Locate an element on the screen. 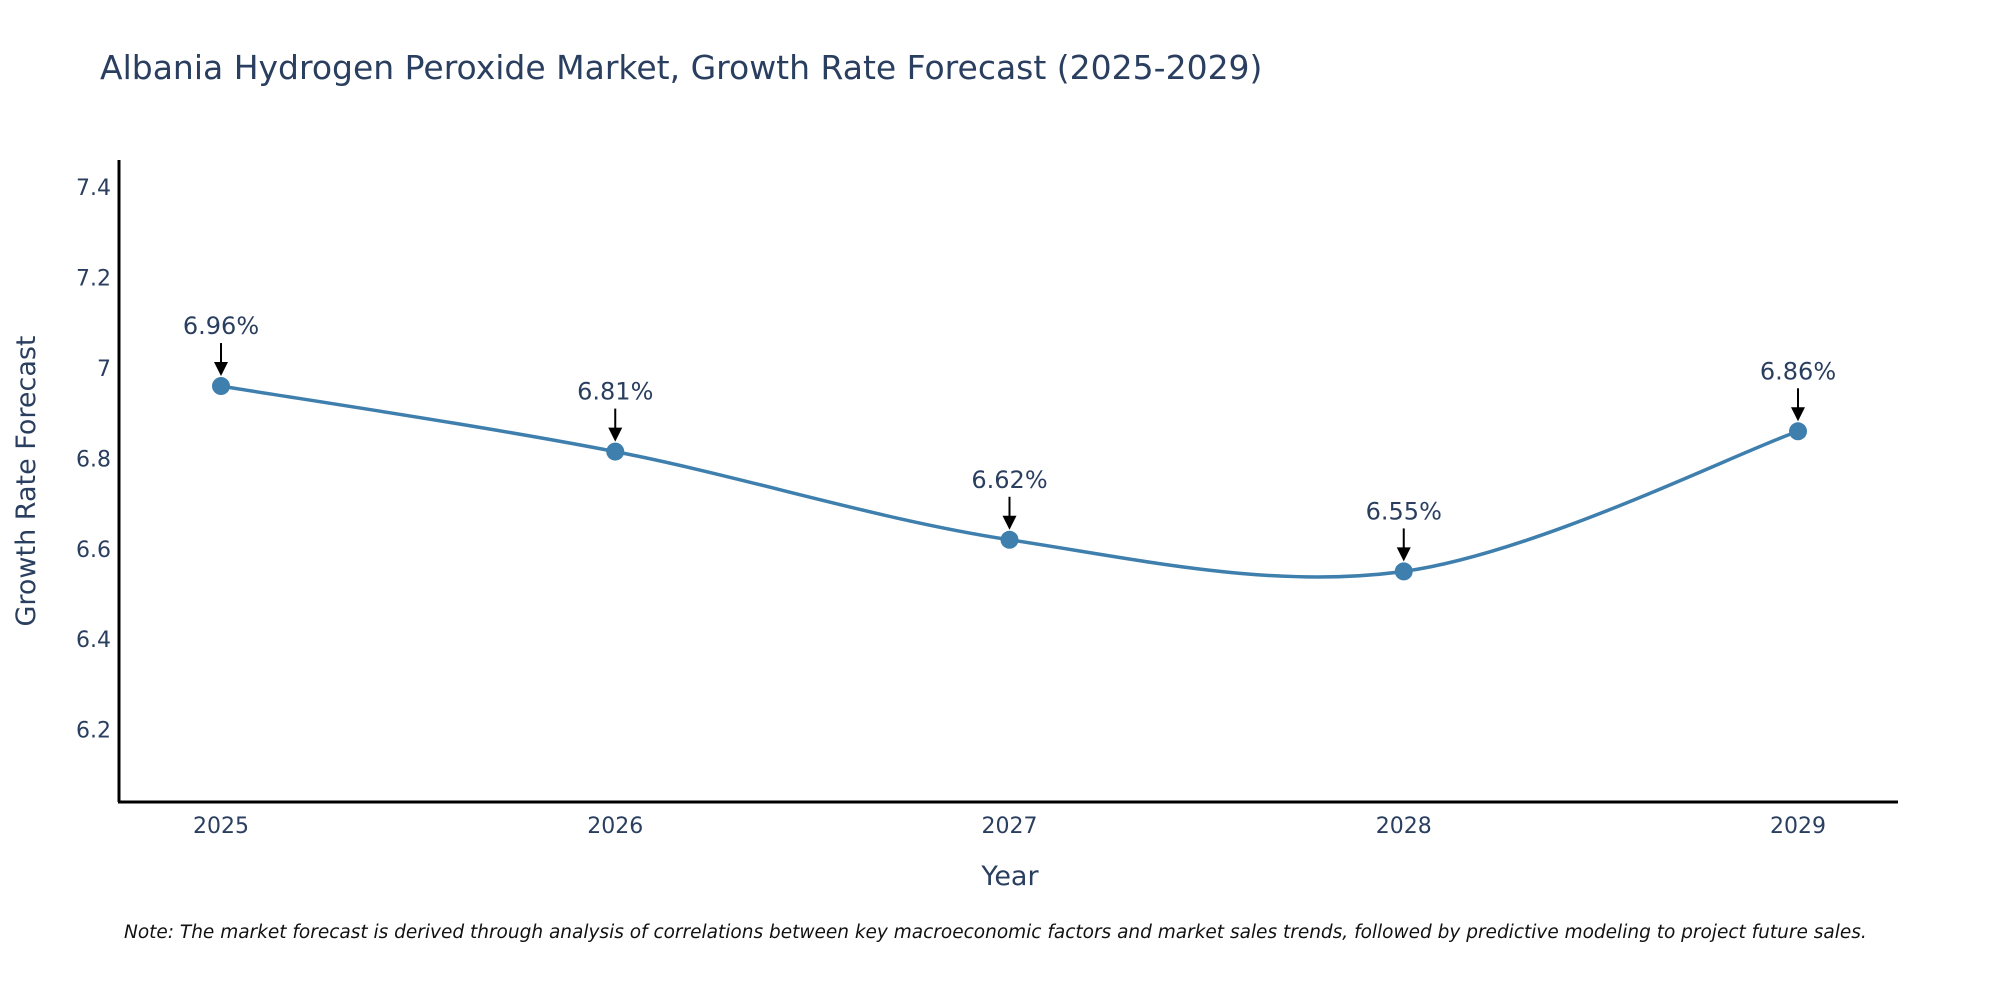 This screenshot has height=1000, width=2000. x-tick-label: 2026 is located at coordinates (615, 826).